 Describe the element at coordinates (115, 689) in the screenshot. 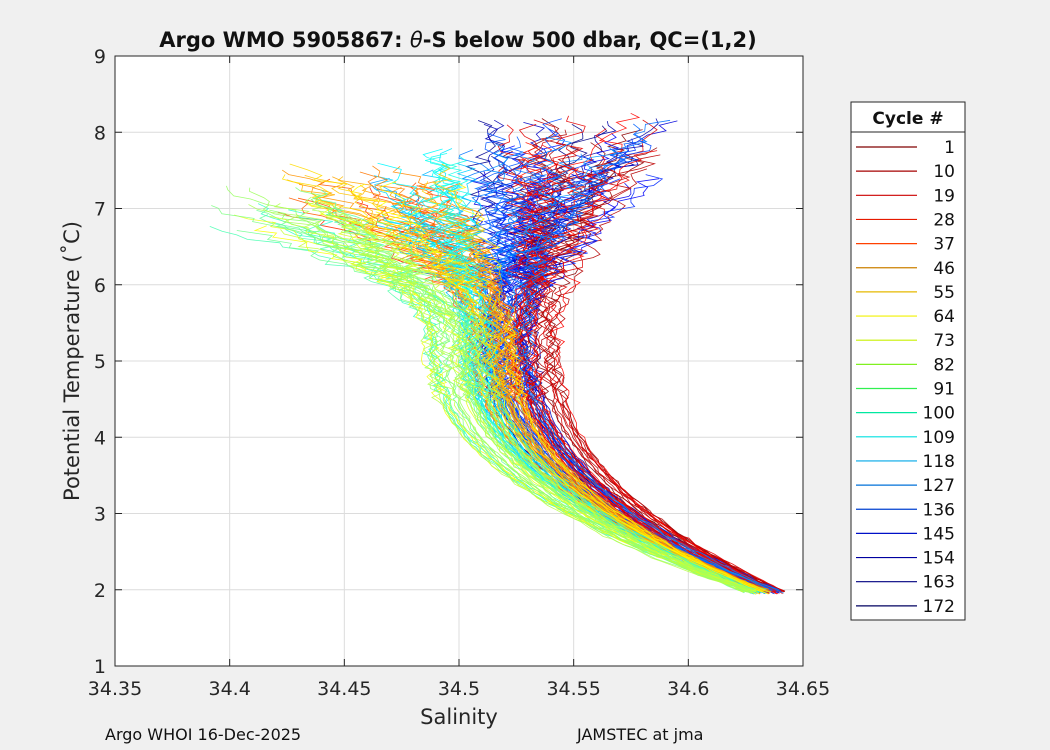

I see `x-tick-label: 34.35` at that location.